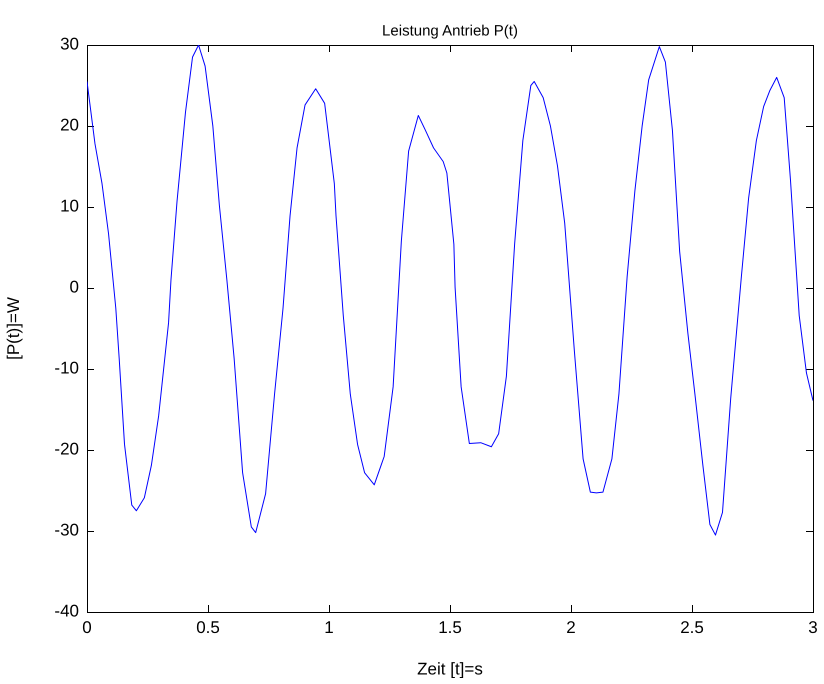 The width and height of the screenshot is (824, 684). I want to click on x-axis-title: Zeit [t]=s, so click(450, 668).